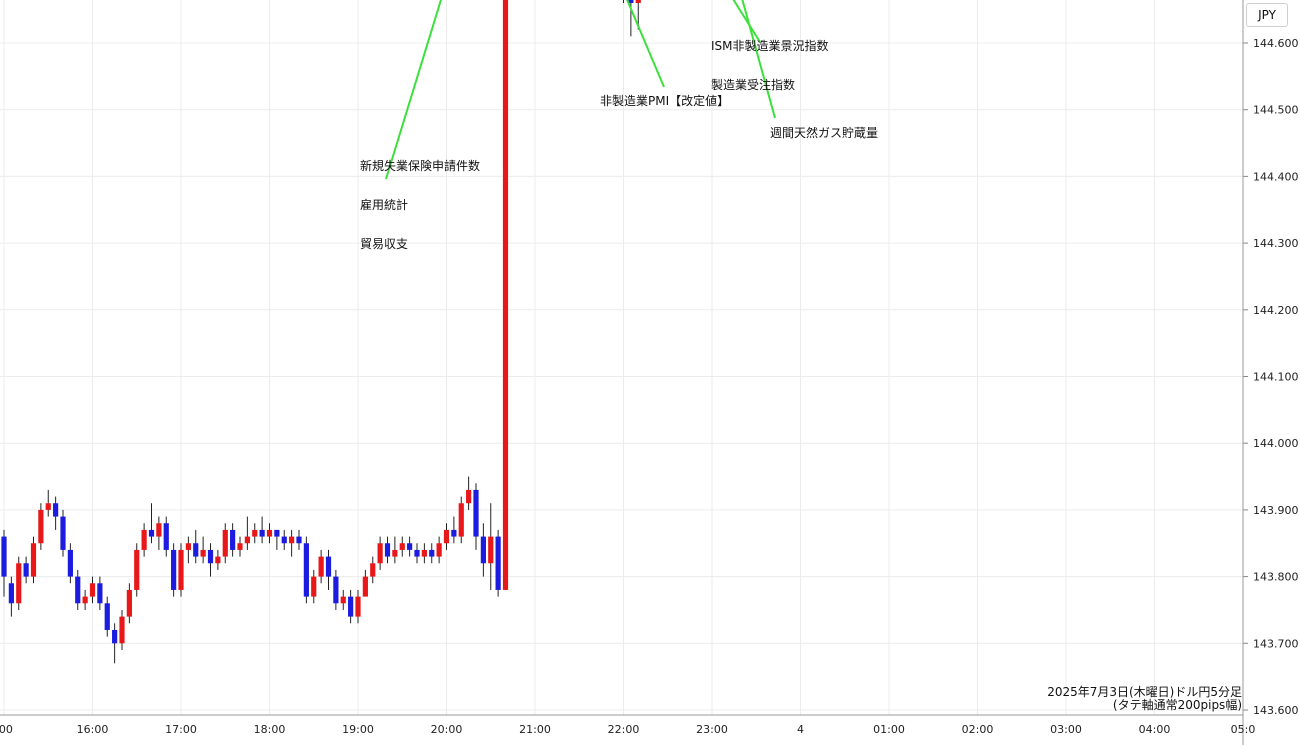 The image size is (1300, 745). I want to click on y-tick-label: 143.600, so click(1276, 710).